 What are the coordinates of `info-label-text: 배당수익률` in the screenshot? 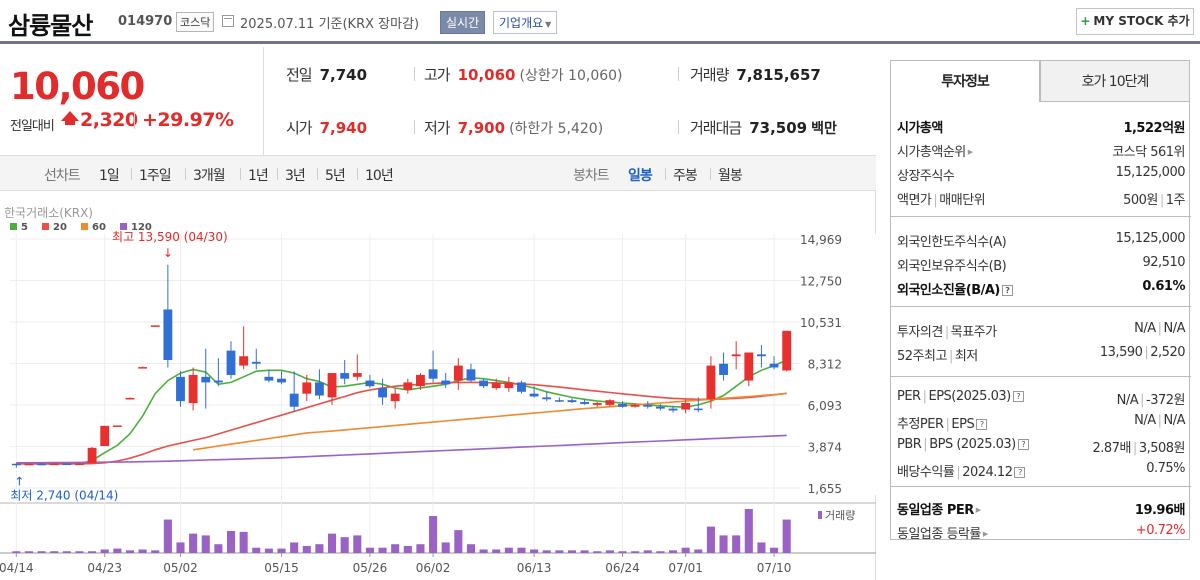 It's located at (926, 472).